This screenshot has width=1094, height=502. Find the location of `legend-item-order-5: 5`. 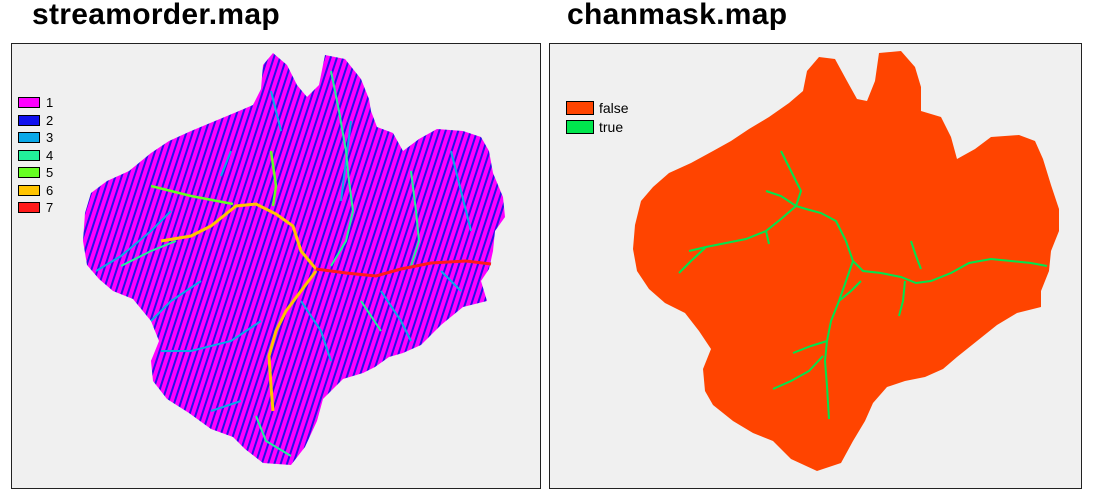

legend-item-order-5: 5 is located at coordinates (35, 173).